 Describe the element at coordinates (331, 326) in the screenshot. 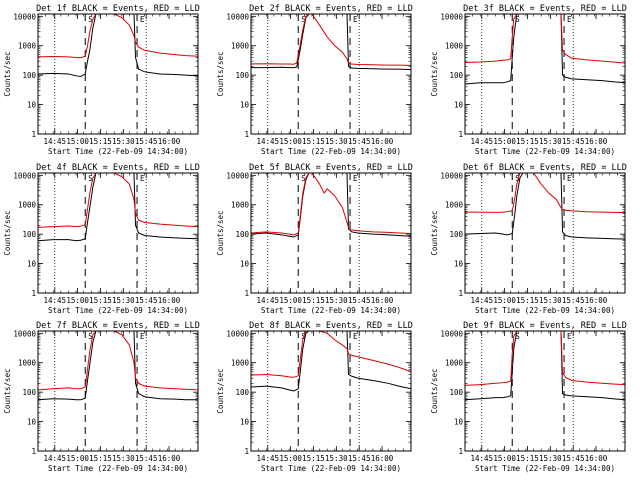

I see `panel-title: Det 8f BLACK = Events, RED = LLD` at that location.